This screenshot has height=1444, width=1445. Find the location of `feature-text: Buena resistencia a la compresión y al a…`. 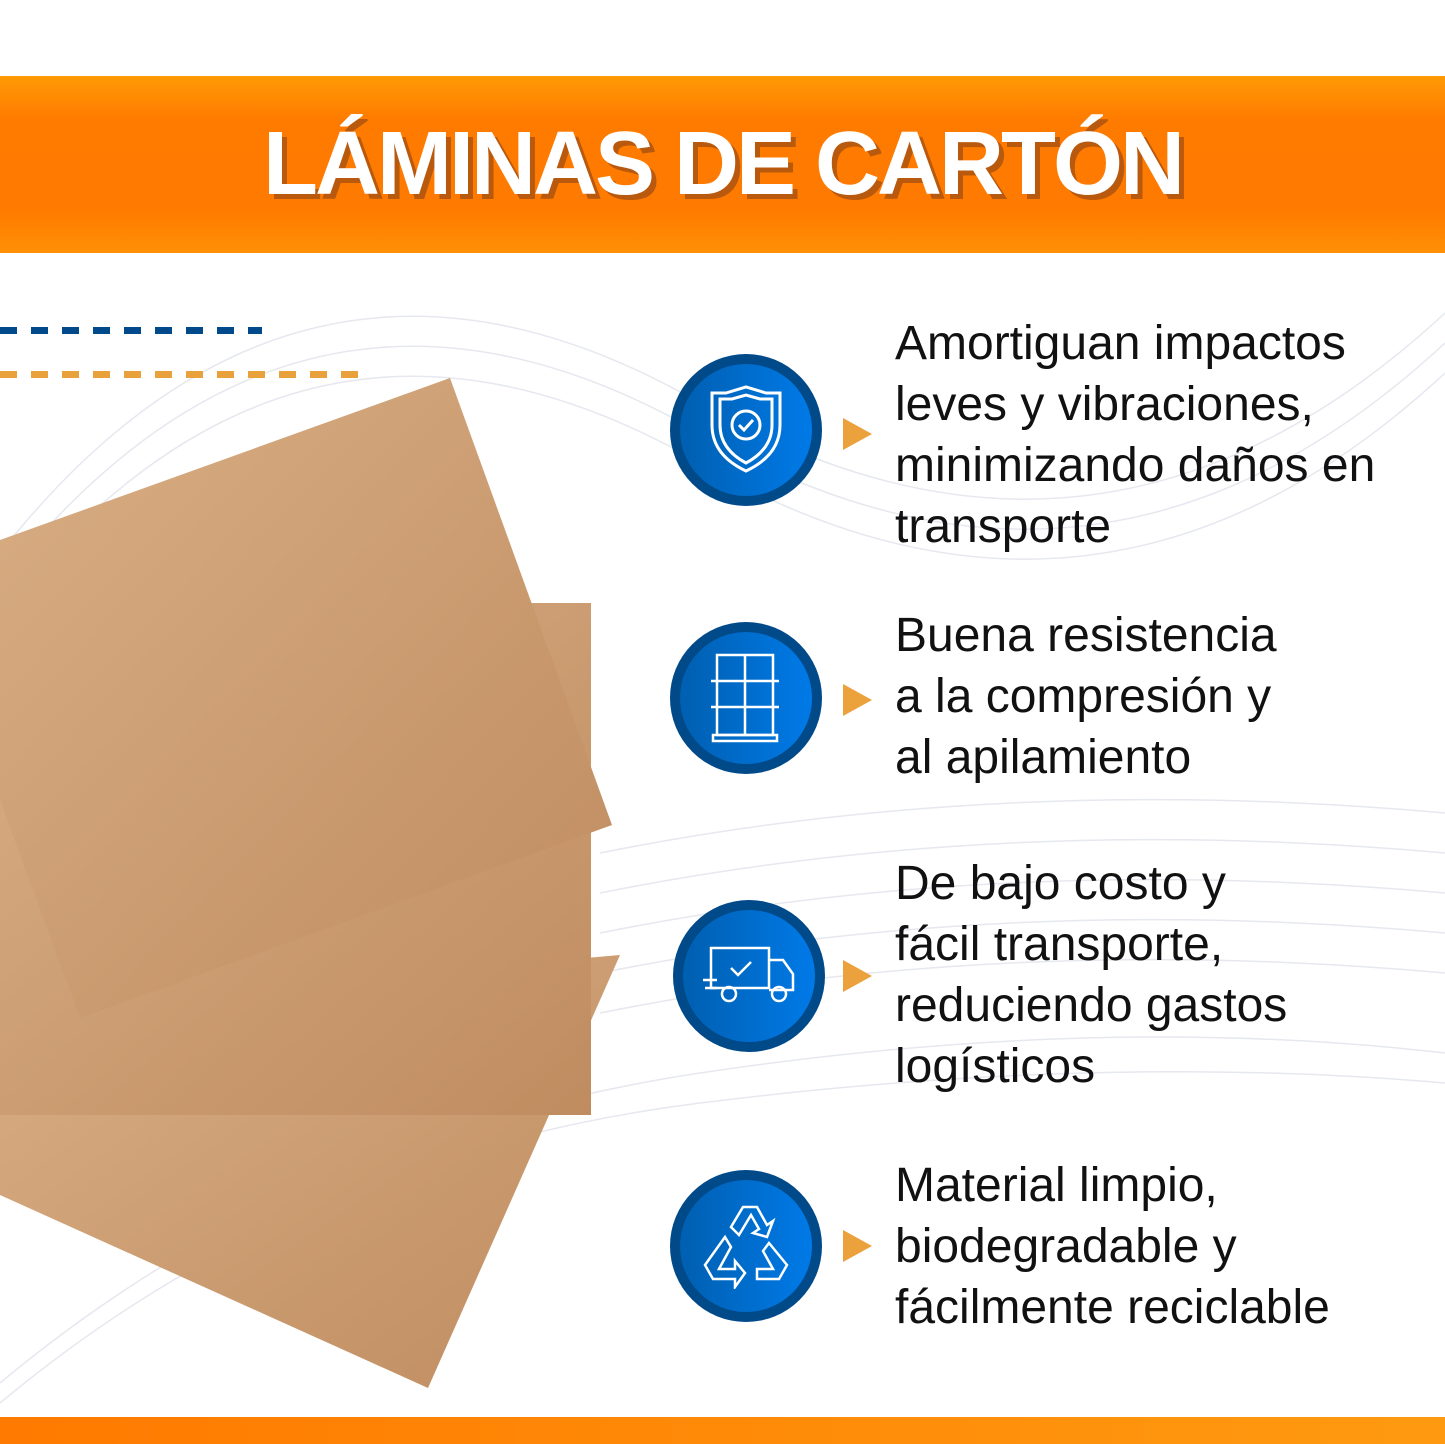

feature-text: Buena resistencia a la compresión y al a… is located at coordinates (1086, 696).